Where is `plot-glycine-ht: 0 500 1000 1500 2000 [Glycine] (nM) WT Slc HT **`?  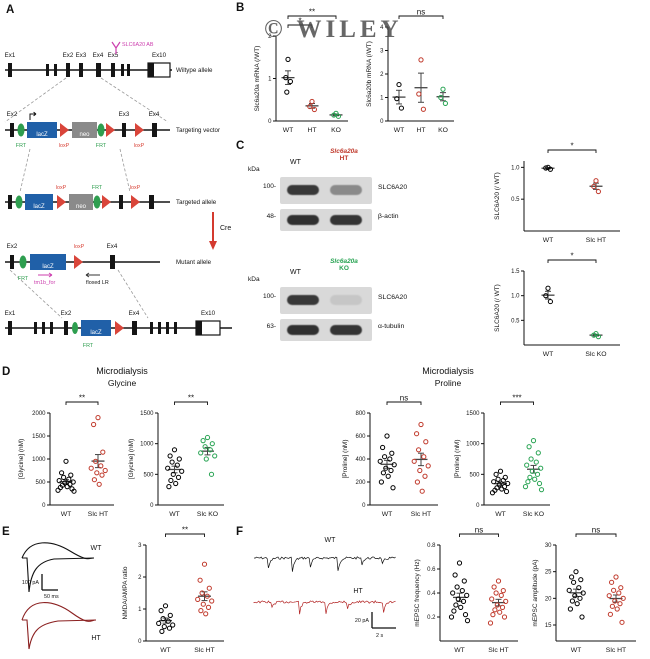
plot-glycine-ht: 0 500 1000 1500 2000 [Glycine] (nM) WT Slc HT ** is located at coordinates (66, 456).